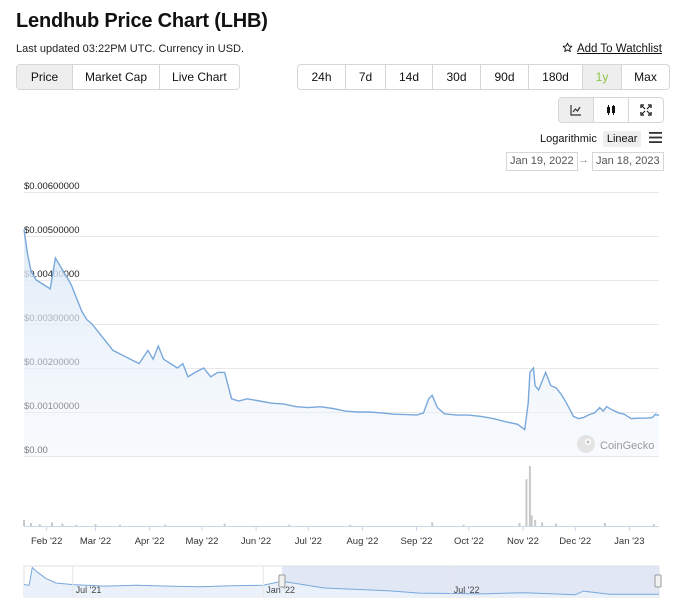  I want to click on x-tick-label: Nov '22, so click(523, 541).